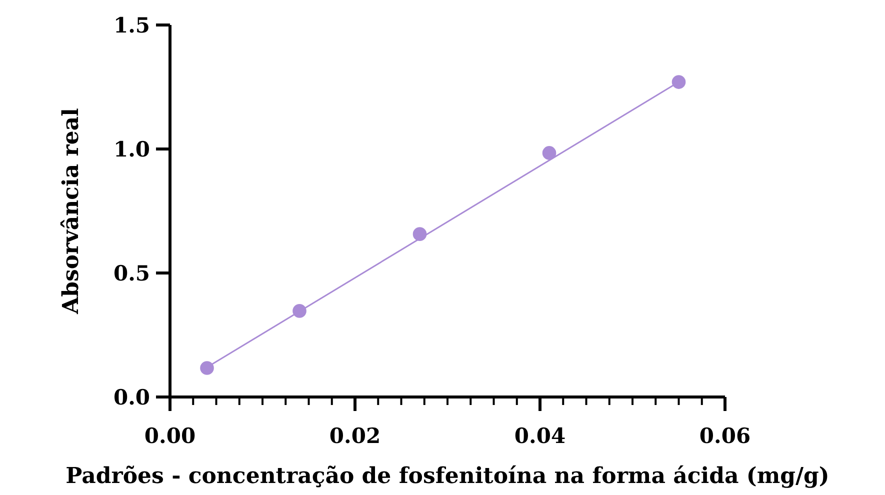 This screenshot has width=885, height=495. Describe the element at coordinates (131, 25) in the screenshot. I see `y-tick-label: 1.5` at that location.